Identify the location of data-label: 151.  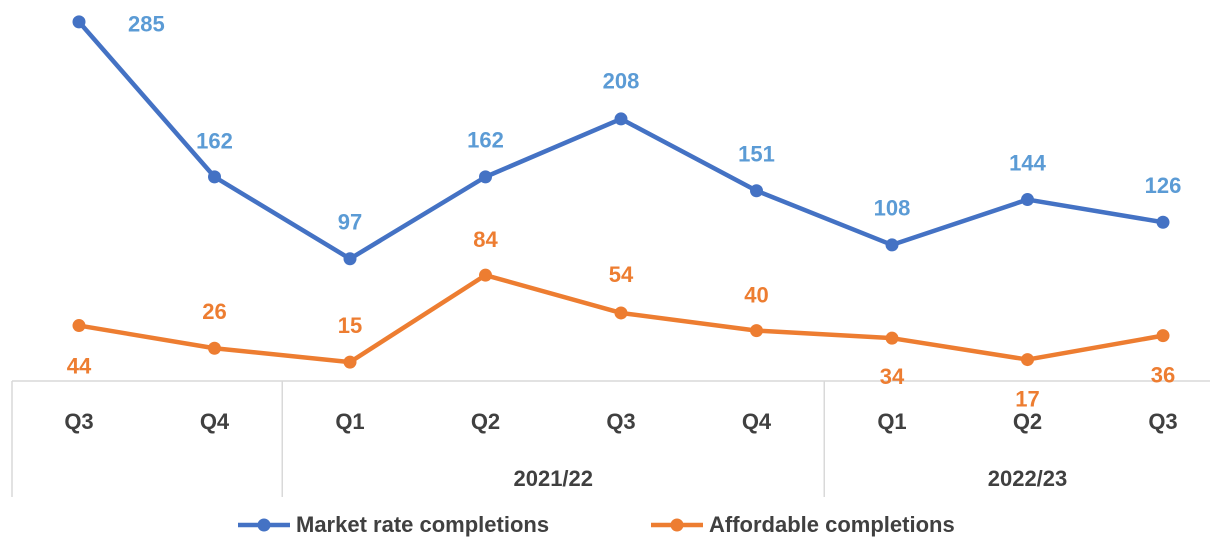
(756, 154).